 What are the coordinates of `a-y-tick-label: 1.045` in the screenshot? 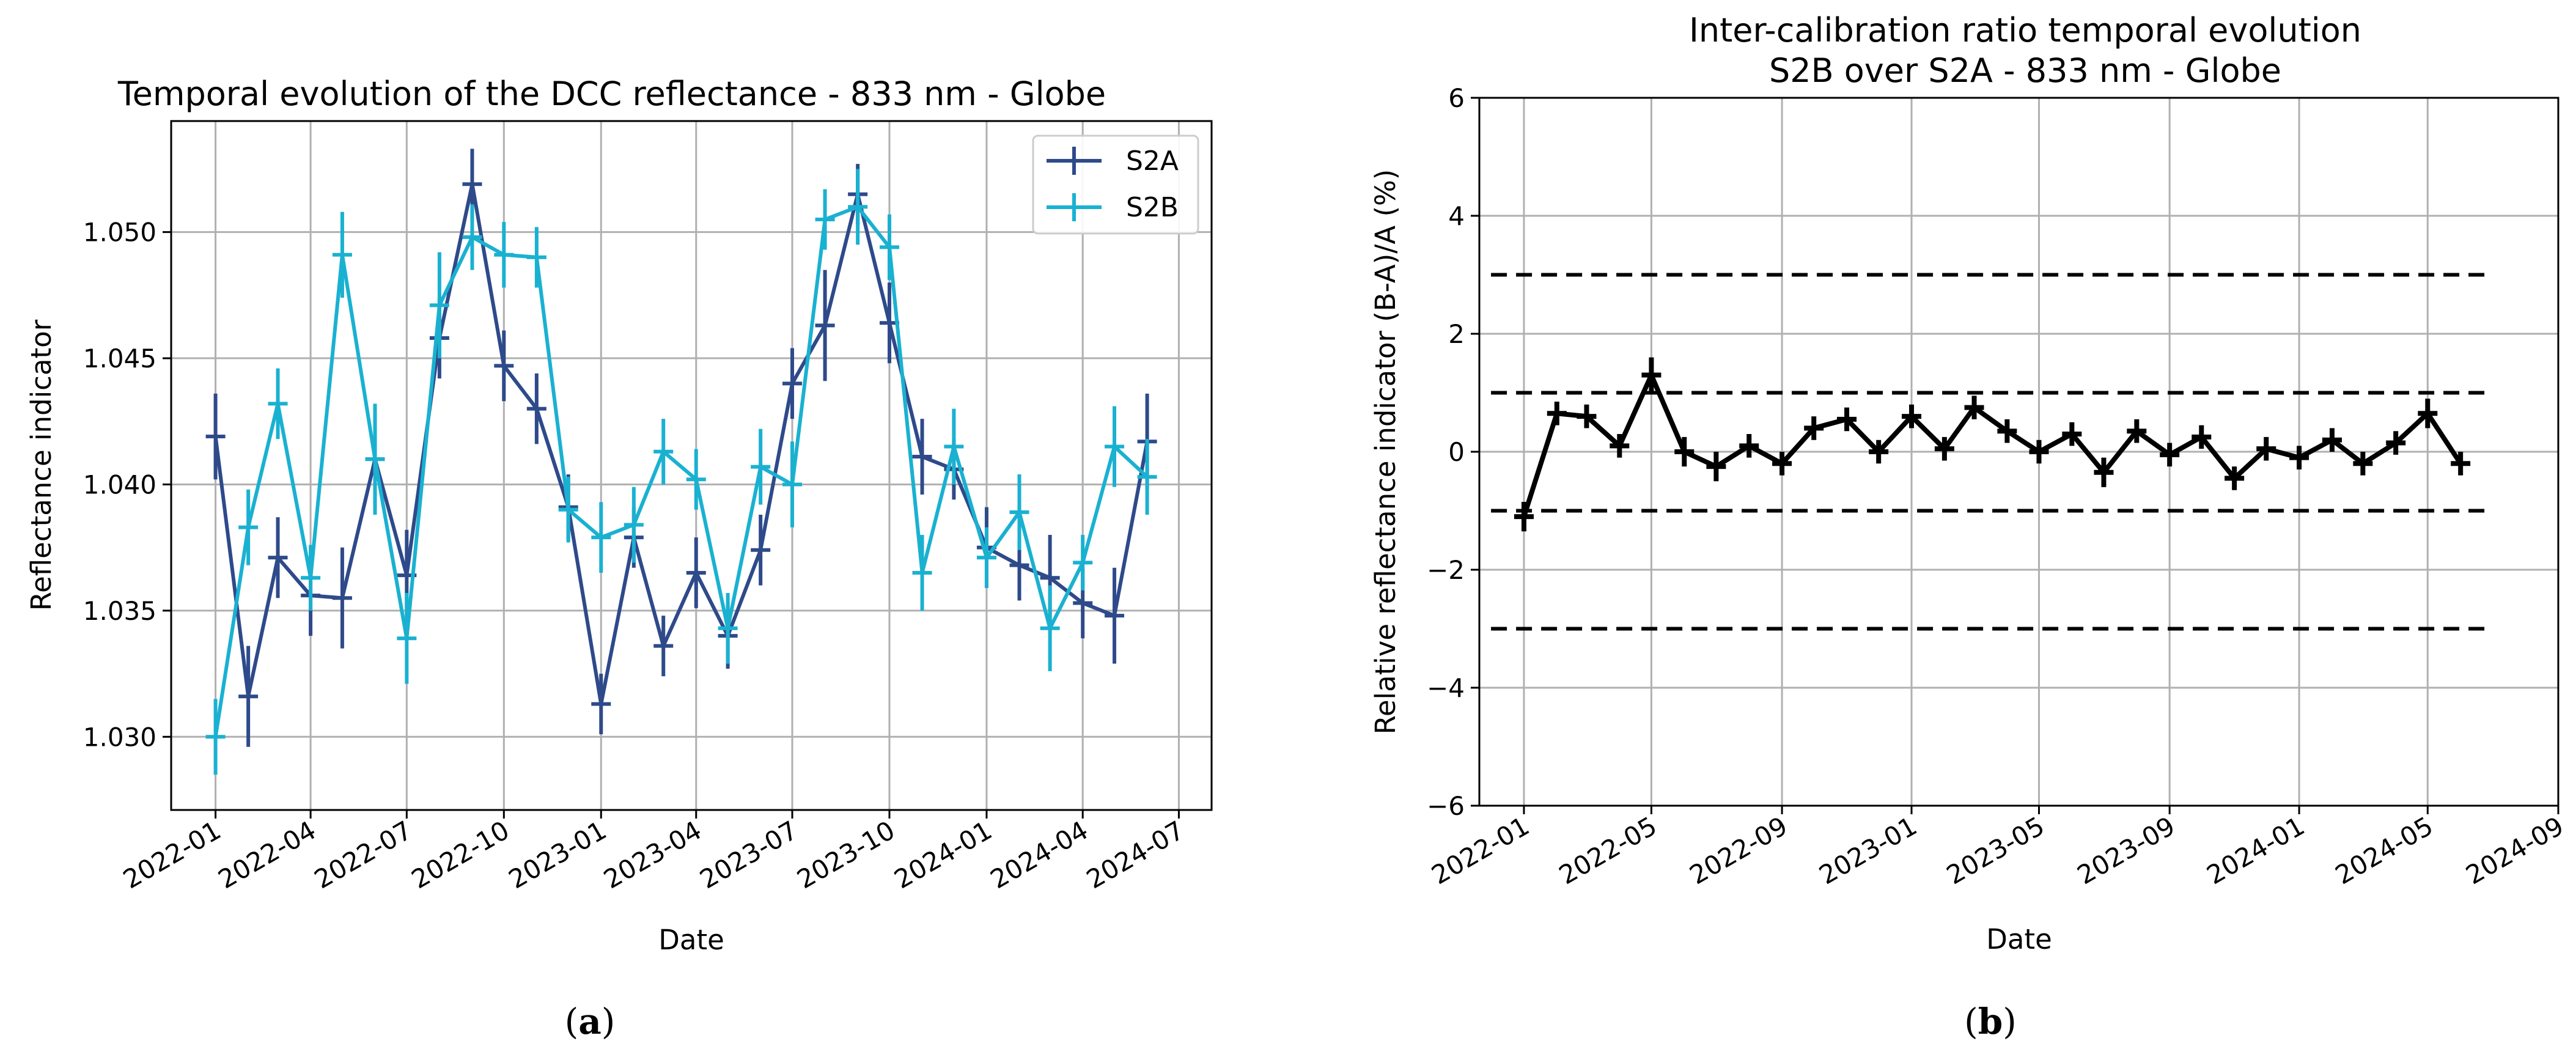 It's located at (120, 359).